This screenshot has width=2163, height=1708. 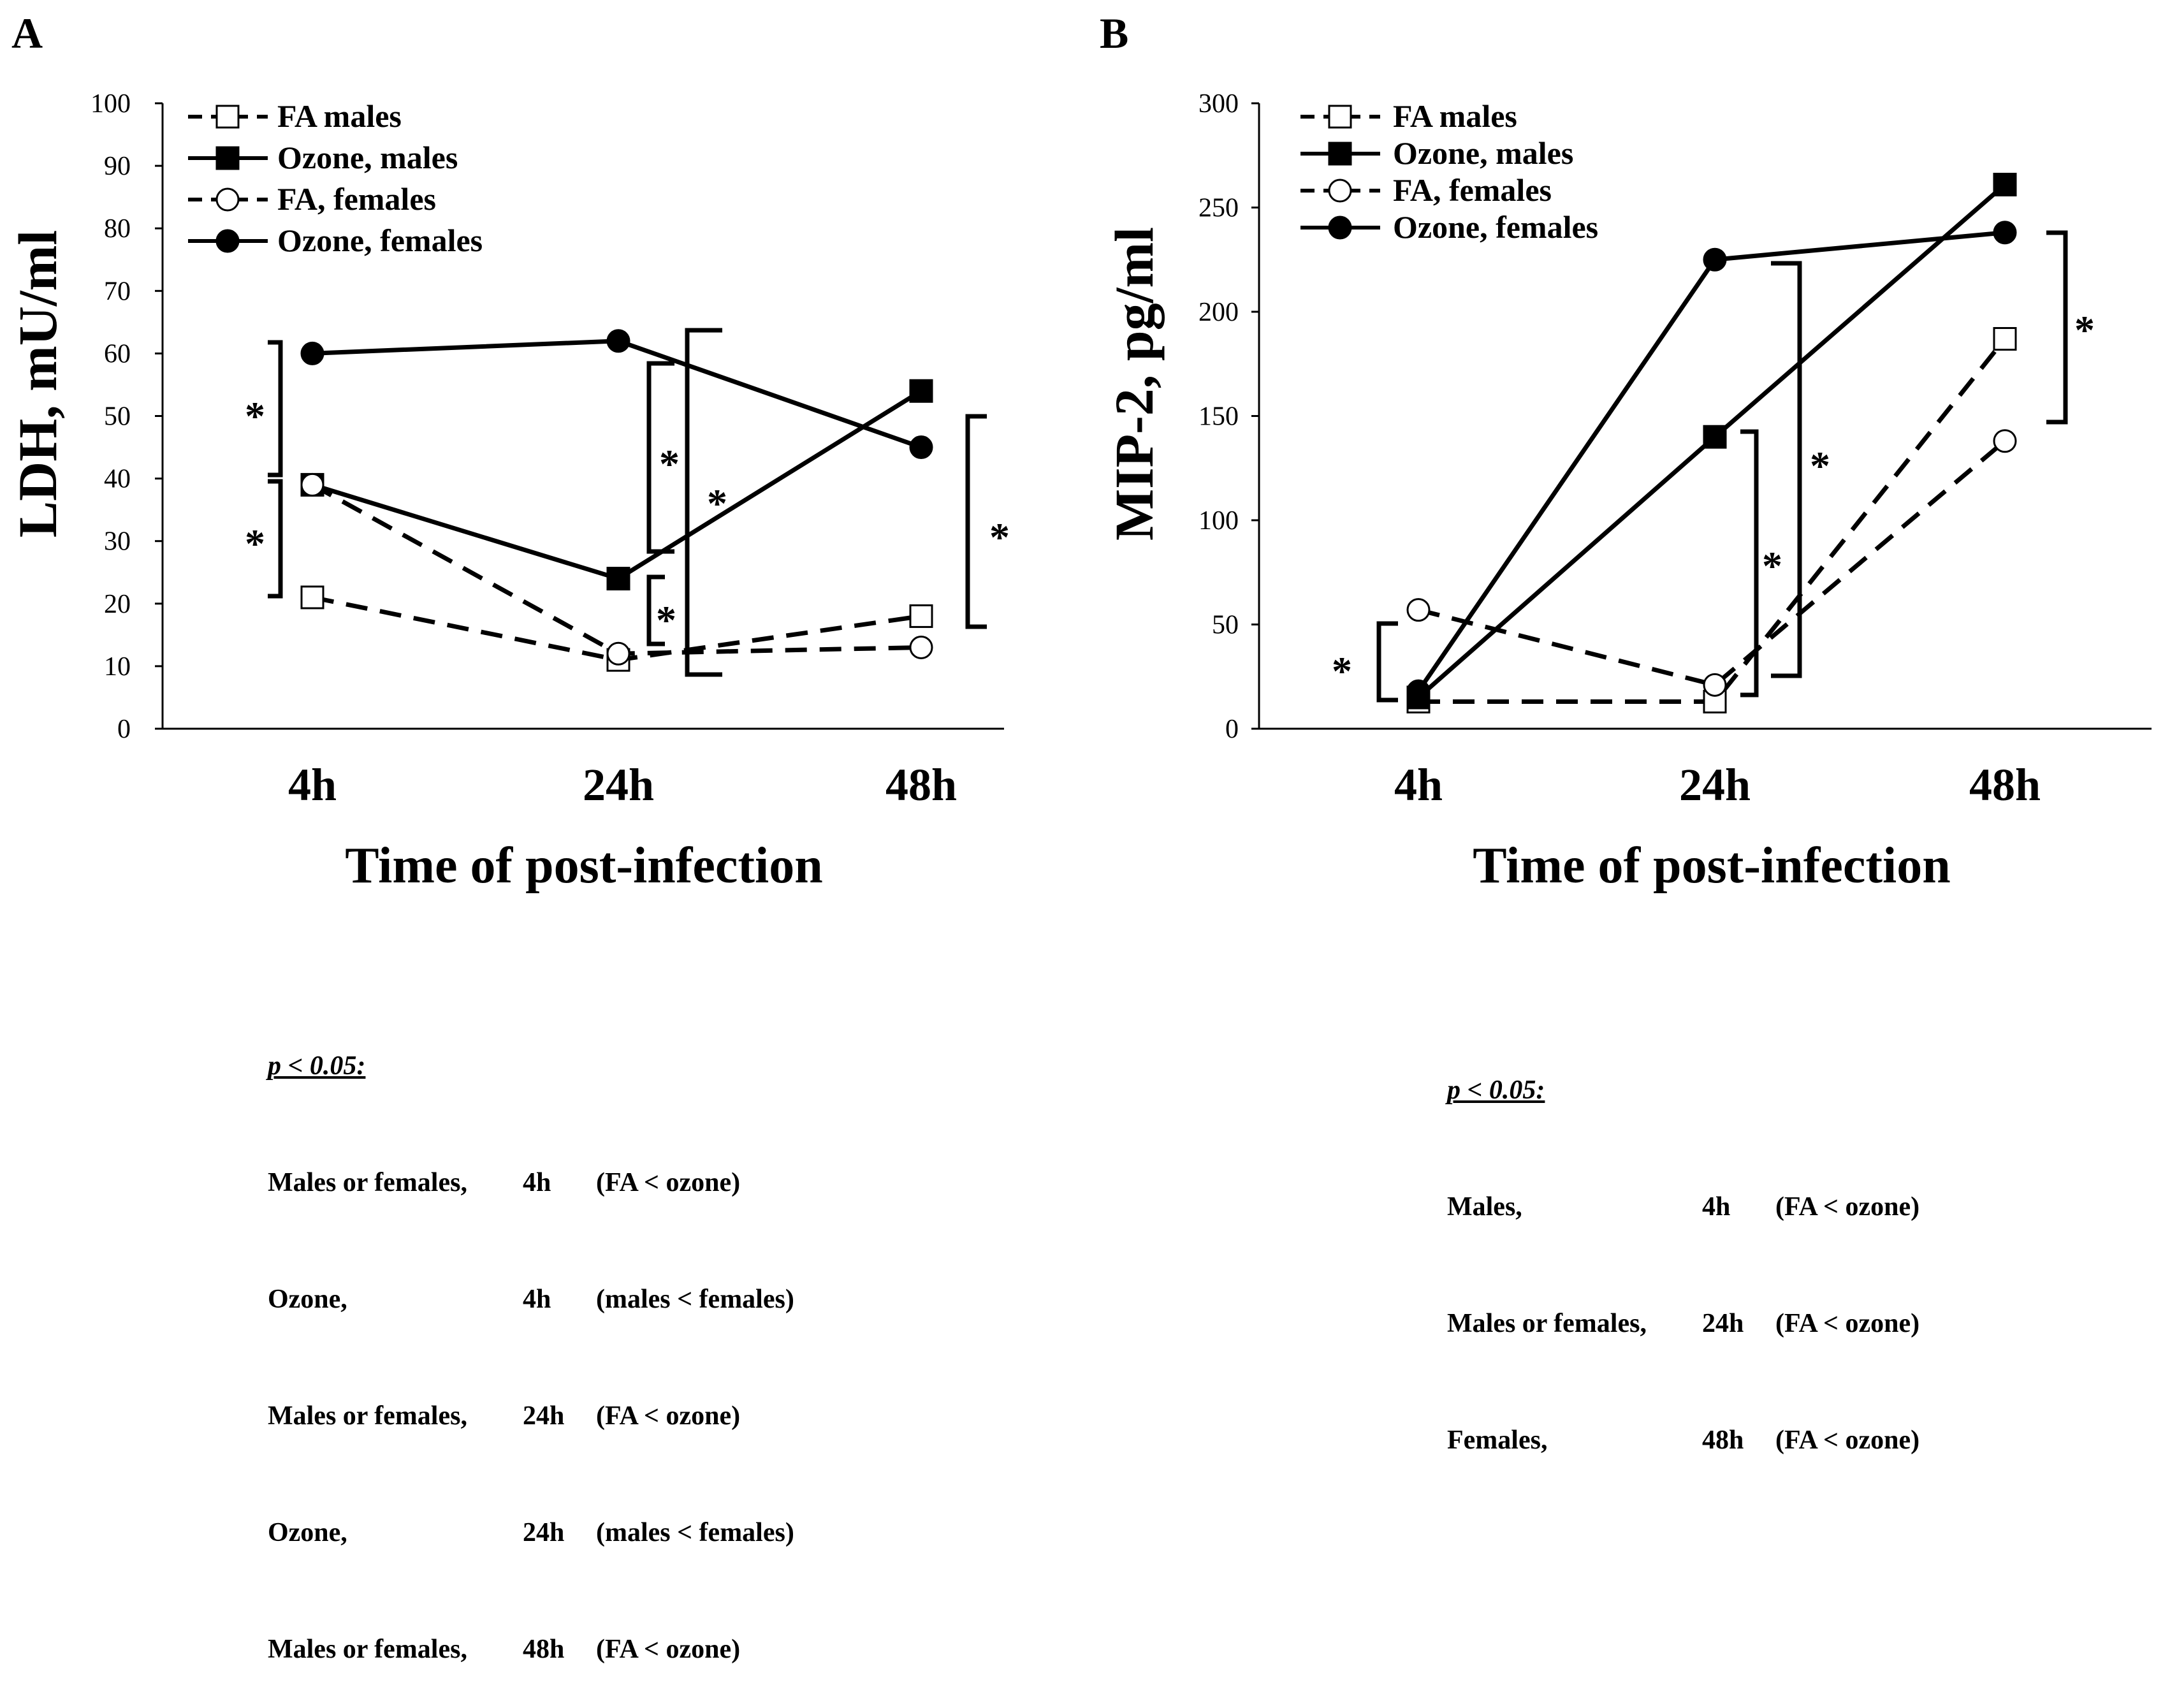 What do you see at coordinates (117, 229) in the screenshot?
I see `y-tick-label: 80` at bounding box center [117, 229].